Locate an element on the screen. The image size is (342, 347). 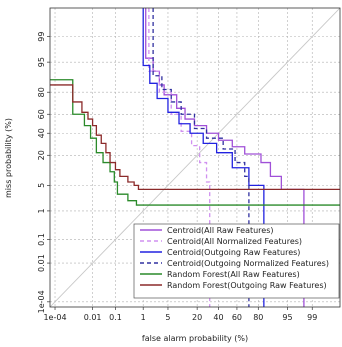
y-tick-label-2: 0.1 is located at coordinates (41, 239).